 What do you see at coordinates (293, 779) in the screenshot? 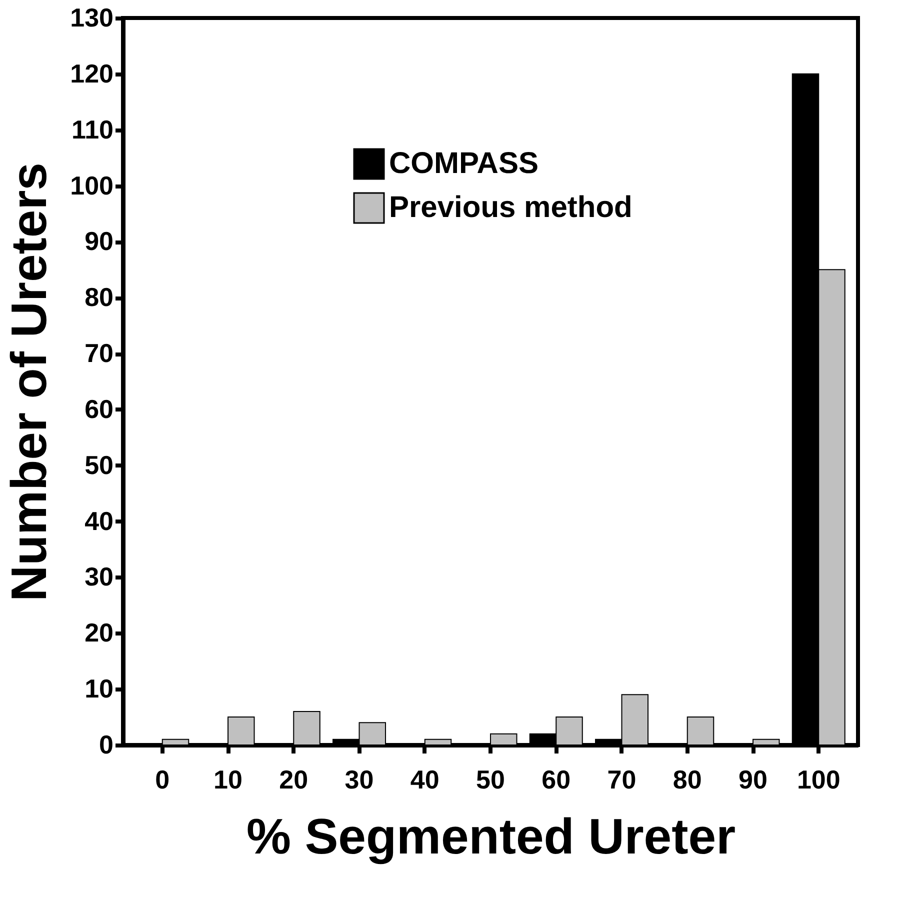
I see `x-tick-label: 20` at bounding box center [293, 779].